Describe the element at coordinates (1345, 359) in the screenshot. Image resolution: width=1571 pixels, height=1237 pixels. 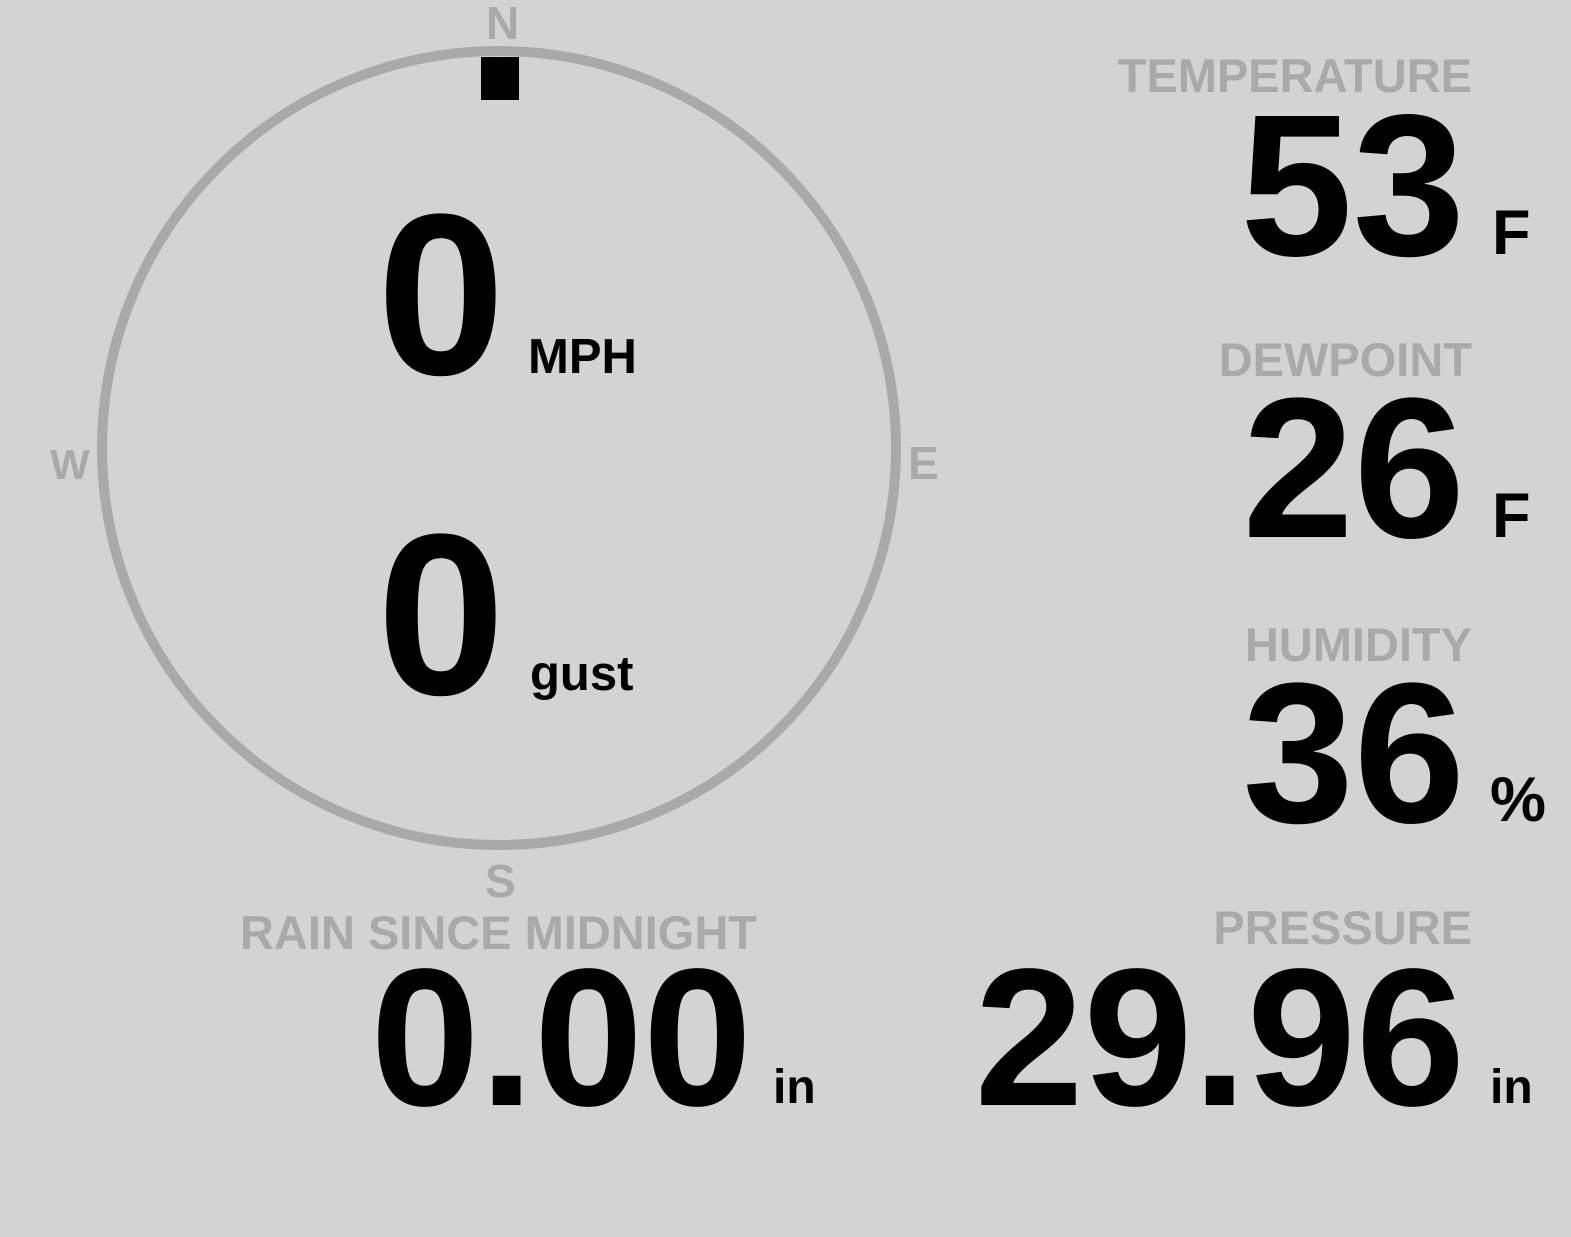
I see `dewpoint-label: DEWPOINT` at that location.